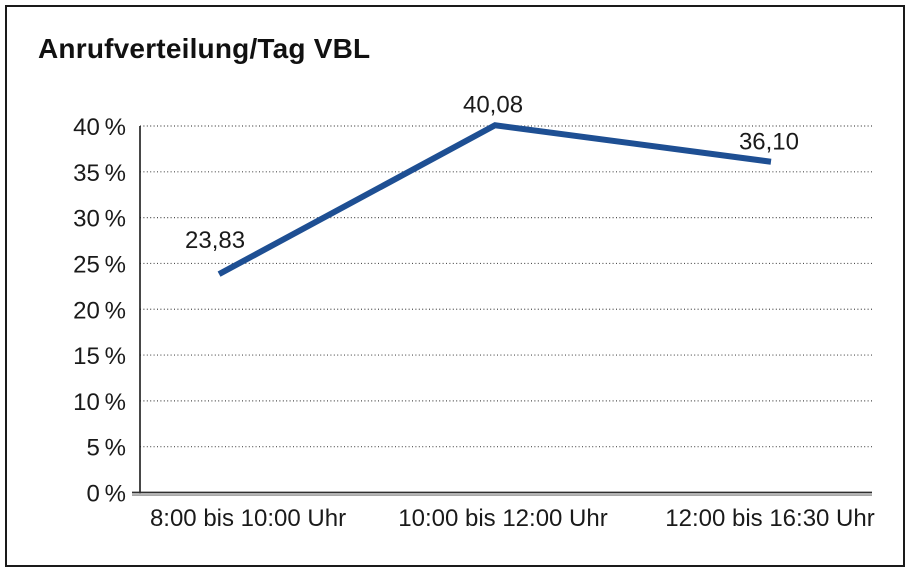  Describe the element at coordinates (248, 518) in the screenshot. I see `x-axis-category-label: 8:00 bis 10:00 Uhr` at that location.